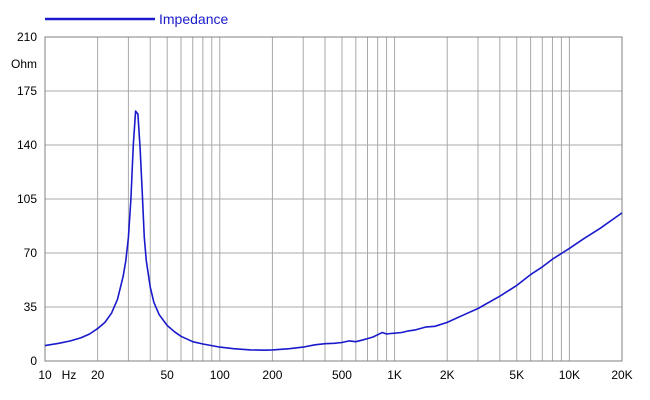  Describe the element at coordinates (33, 361) in the screenshot. I see `y-tick-label: 0` at that location.